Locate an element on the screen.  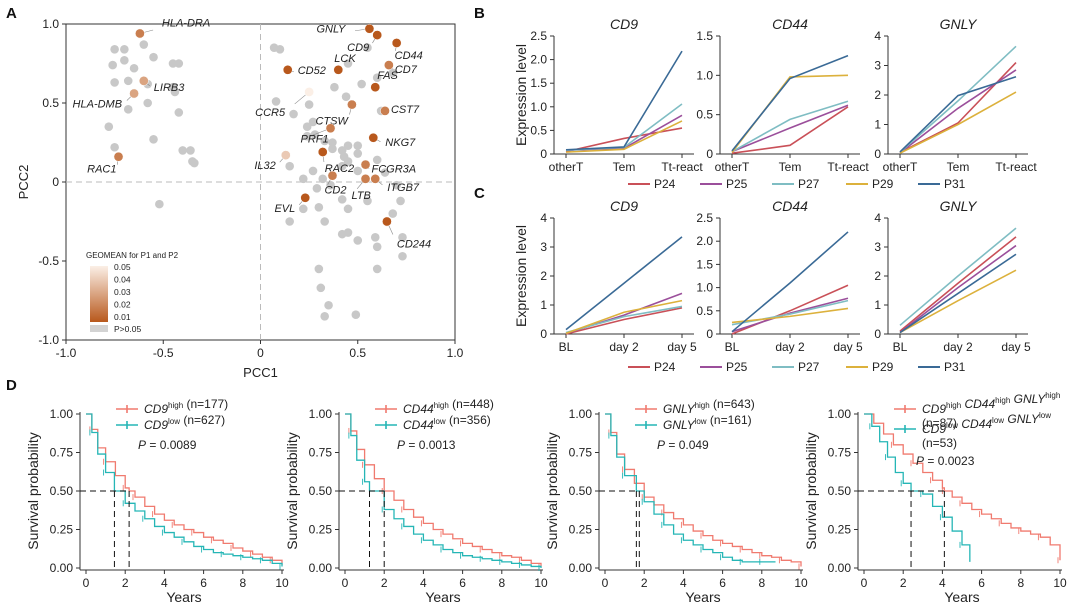
km-curve-high is located at coordinates (184, 489).